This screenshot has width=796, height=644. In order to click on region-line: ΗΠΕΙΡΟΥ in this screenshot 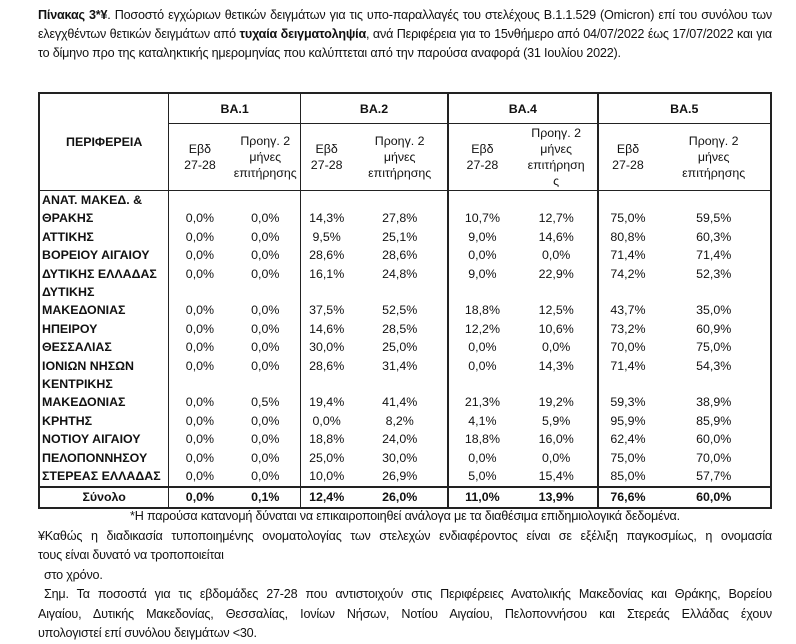, I will do `click(70, 328)`.